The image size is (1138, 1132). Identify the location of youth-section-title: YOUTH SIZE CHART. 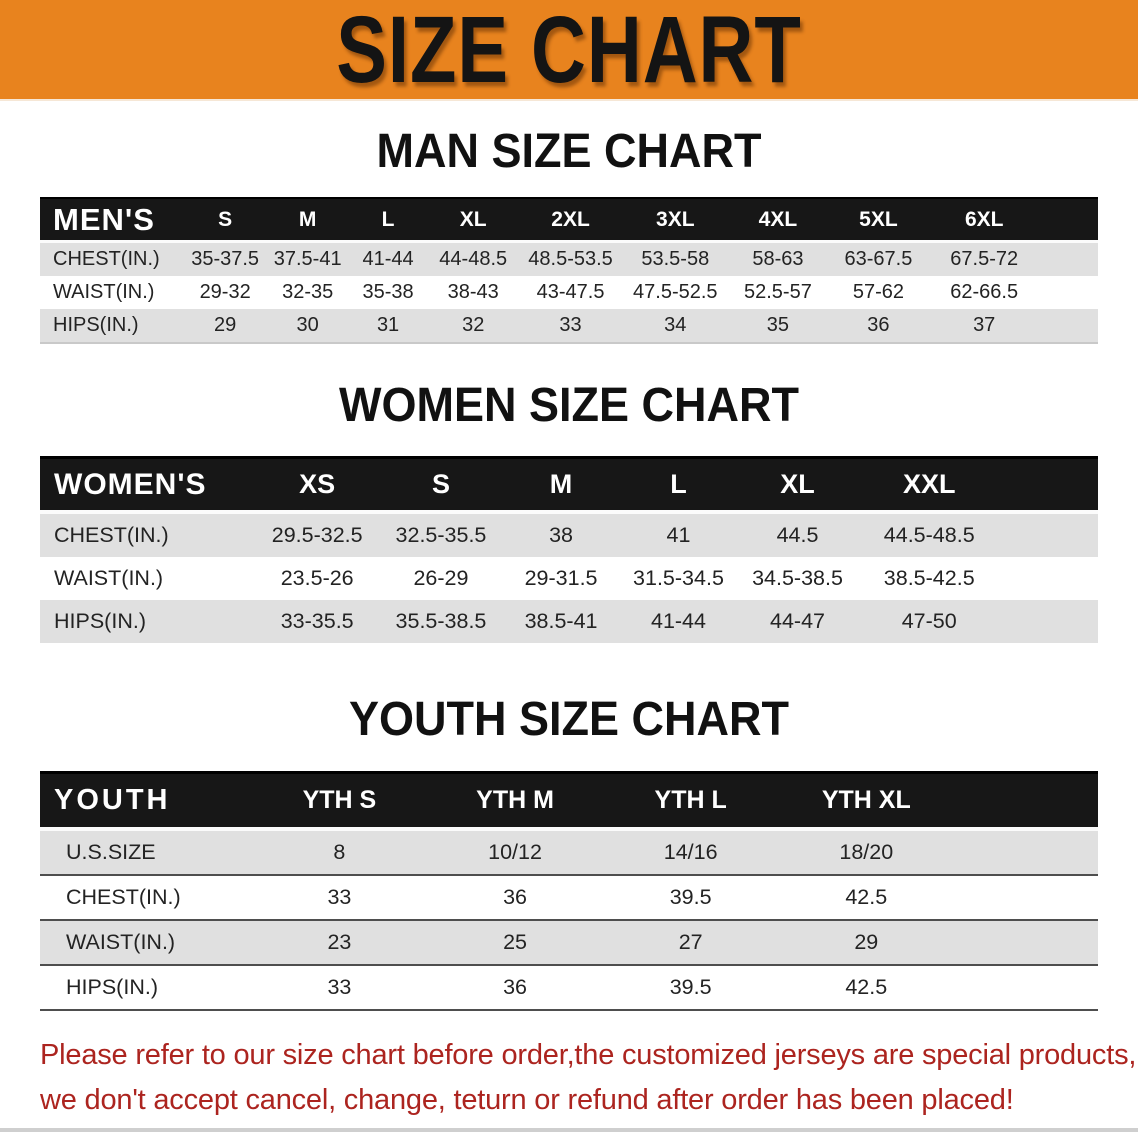
(569, 718).